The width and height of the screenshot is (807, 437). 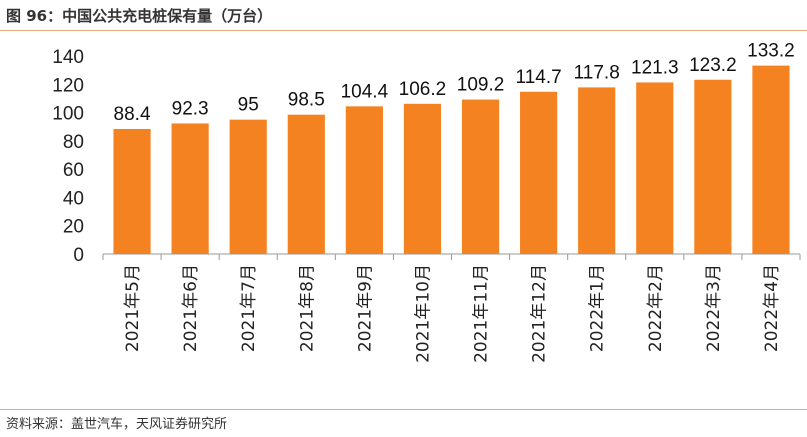 What do you see at coordinates (68, 57) in the screenshot?
I see `y-tick-label: 140` at bounding box center [68, 57].